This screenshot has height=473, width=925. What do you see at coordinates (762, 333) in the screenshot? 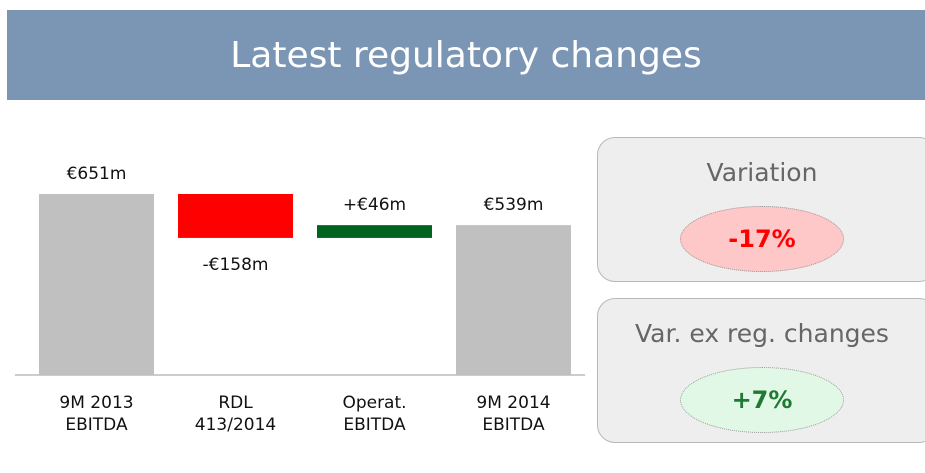
I see `panel-title: Var. ex reg. changes` at bounding box center [762, 333].